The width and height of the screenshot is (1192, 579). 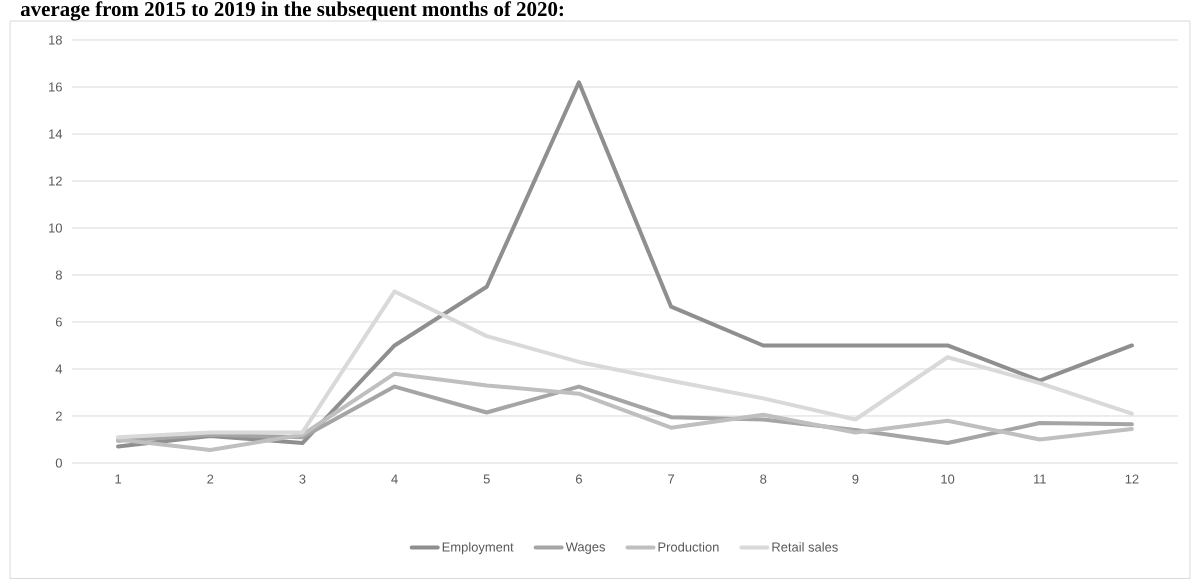 What do you see at coordinates (55, 181) in the screenshot?
I see `y-tick-label: 12` at bounding box center [55, 181].